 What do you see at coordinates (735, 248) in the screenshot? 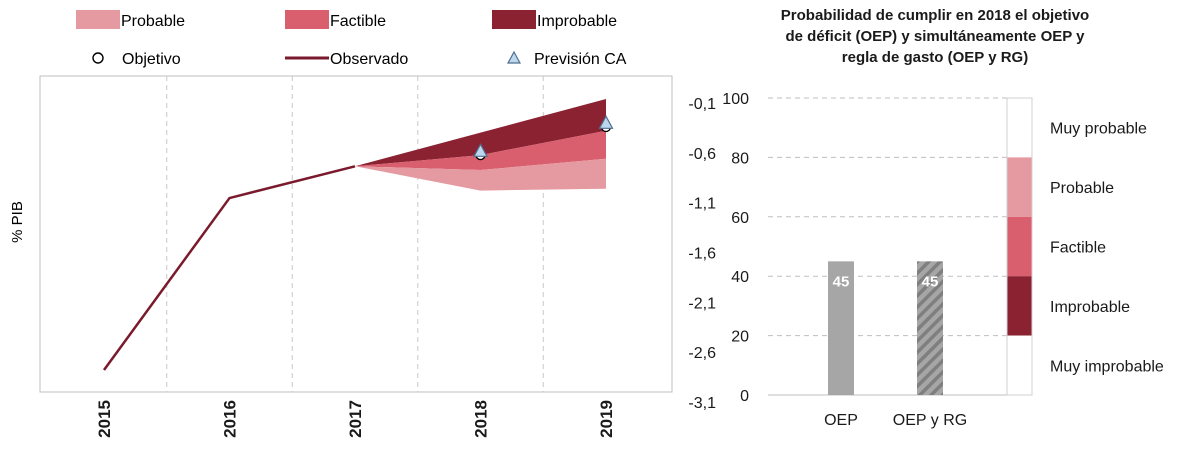
I see `bar-chart-y-ticks: 0 20 40 60 80 100` at bounding box center [735, 248].